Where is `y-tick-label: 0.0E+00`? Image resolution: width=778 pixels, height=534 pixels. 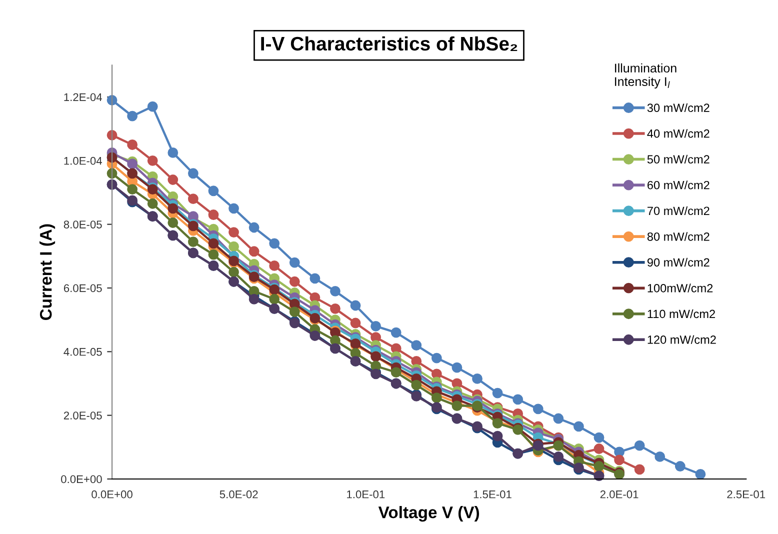 y-tick-label: 0.0E+00 is located at coordinates (81, 479).